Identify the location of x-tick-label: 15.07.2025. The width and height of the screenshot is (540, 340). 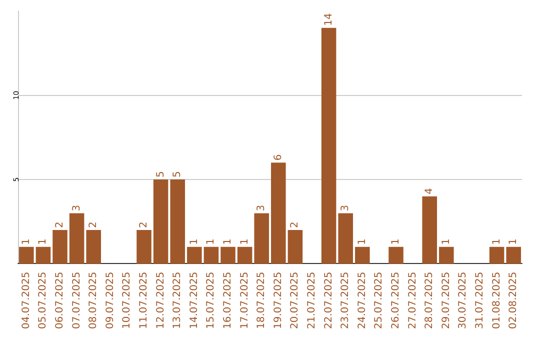
(211, 301).